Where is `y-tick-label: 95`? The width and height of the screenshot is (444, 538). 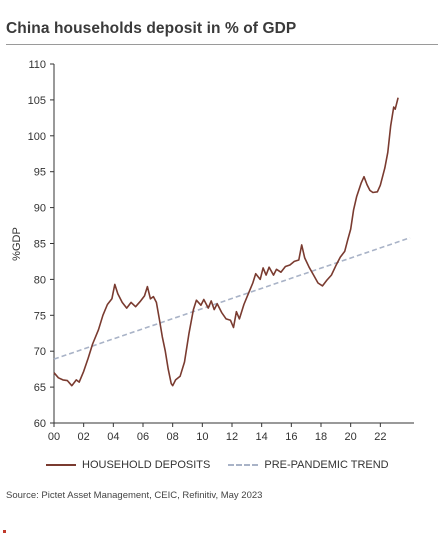
y-tick-label: 95 is located at coordinates (40, 173).